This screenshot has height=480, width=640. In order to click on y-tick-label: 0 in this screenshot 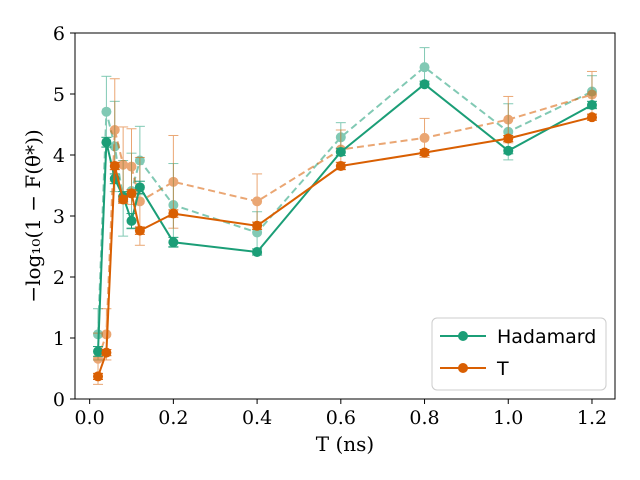, I will do `click(59, 400)`.